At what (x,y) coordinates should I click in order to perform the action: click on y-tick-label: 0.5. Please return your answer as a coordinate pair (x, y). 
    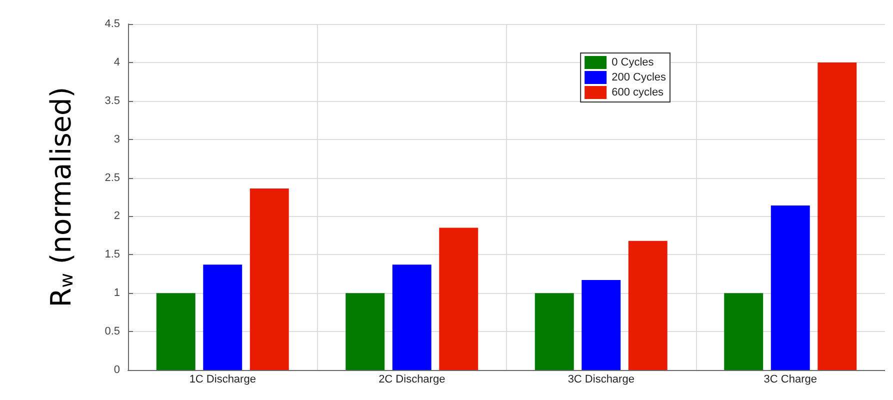
    Looking at the image, I should click on (112, 332).